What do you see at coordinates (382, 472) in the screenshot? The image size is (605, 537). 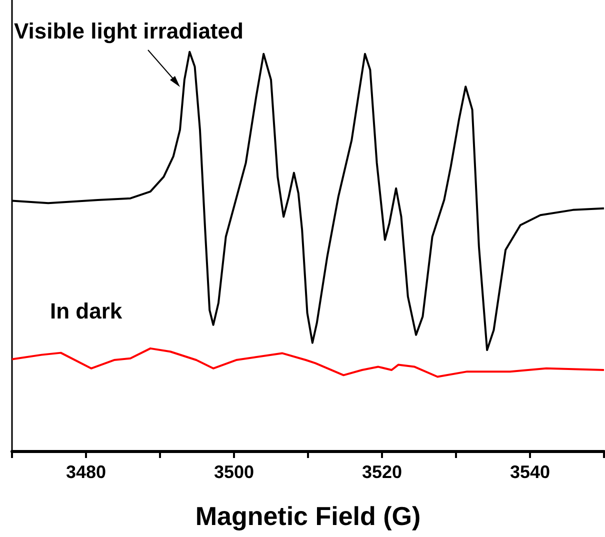 I see `x-tick-label: 3520` at bounding box center [382, 472].